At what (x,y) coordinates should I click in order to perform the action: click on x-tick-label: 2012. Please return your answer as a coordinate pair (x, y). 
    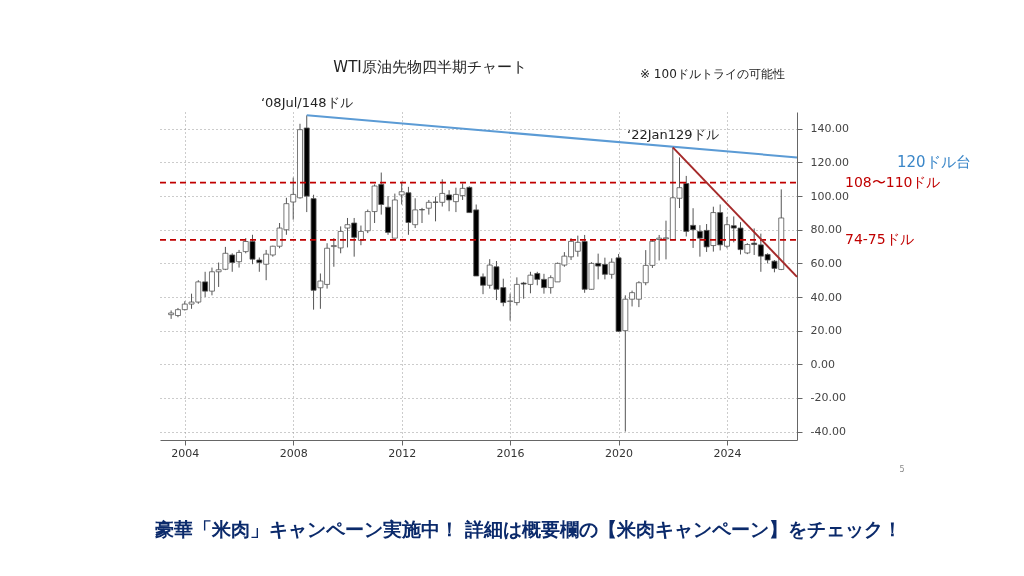
    Looking at the image, I should click on (402, 453).